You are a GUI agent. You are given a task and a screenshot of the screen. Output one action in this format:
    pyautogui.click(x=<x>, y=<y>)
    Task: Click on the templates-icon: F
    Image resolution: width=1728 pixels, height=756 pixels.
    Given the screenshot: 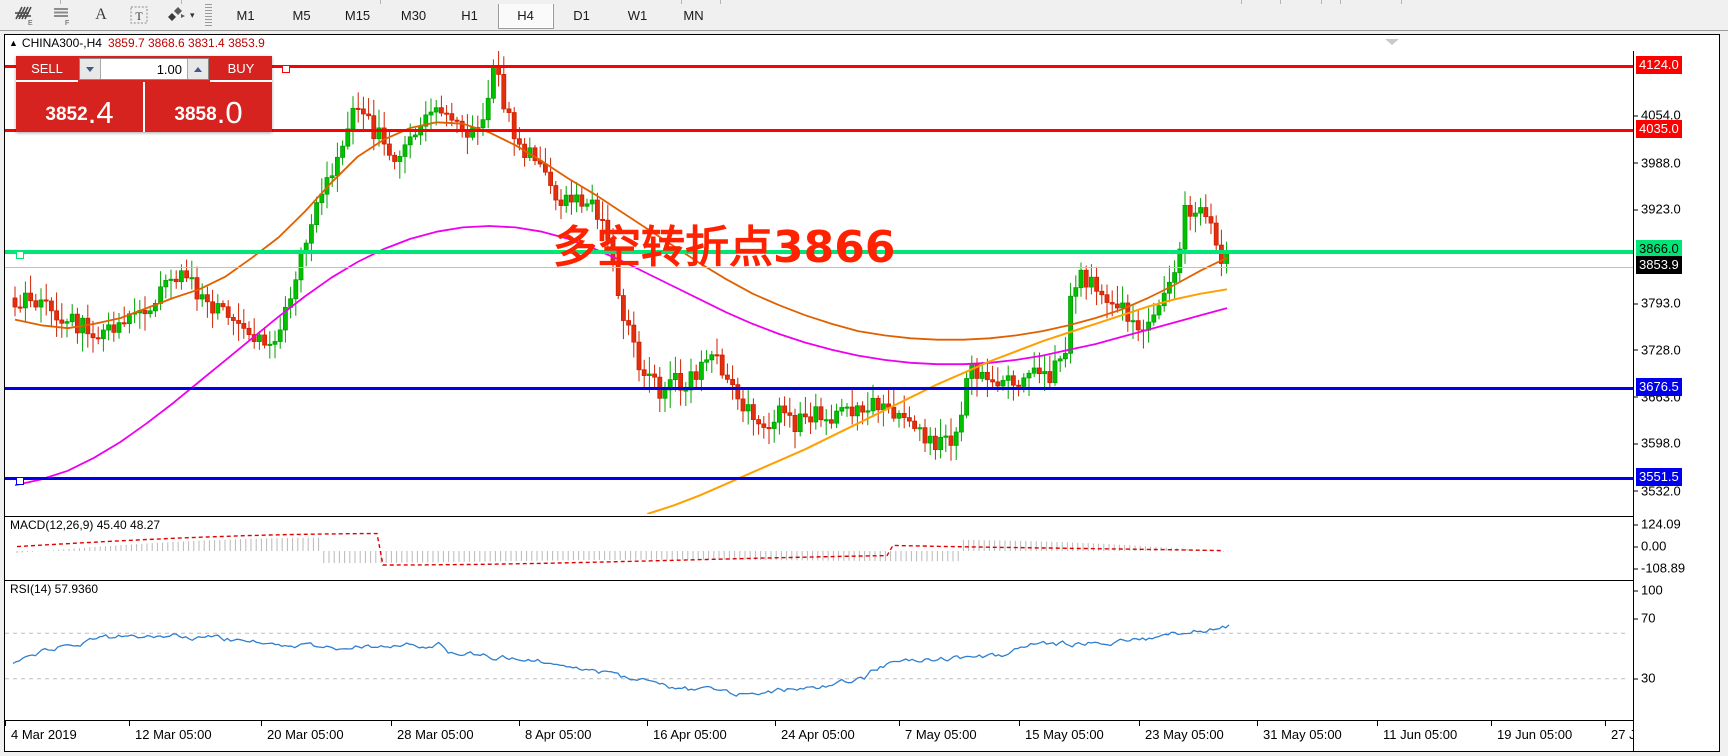 What is the action you would take?
    pyautogui.click(x=63, y=15)
    